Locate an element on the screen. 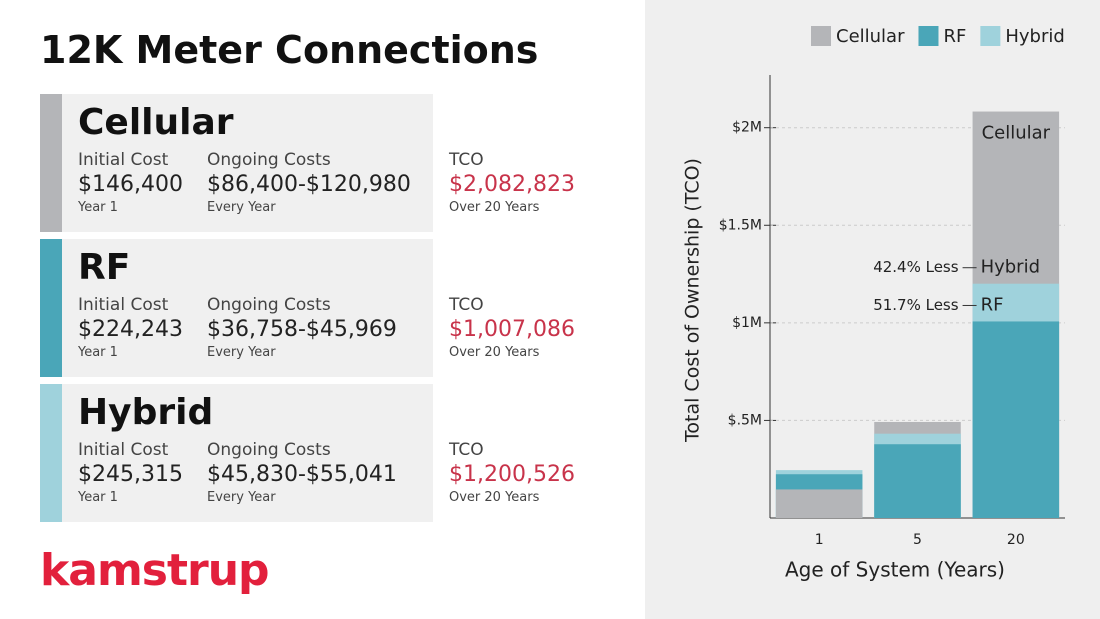  x-tick-label: 20 is located at coordinates (1016, 540).